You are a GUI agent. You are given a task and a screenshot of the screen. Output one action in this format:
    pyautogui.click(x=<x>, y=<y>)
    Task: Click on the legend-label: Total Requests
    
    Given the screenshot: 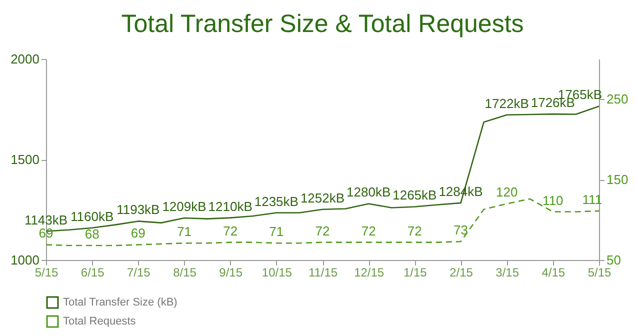 What is the action you would take?
    pyautogui.click(x=99, y=322)
    